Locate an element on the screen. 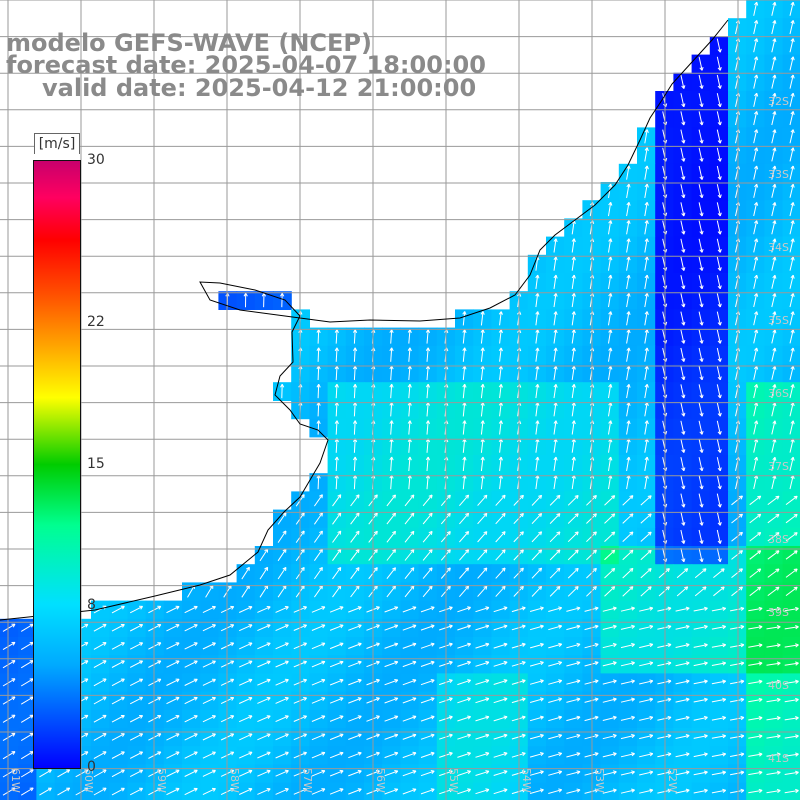  lat-label: 41S is located at coordinates (778, 758).